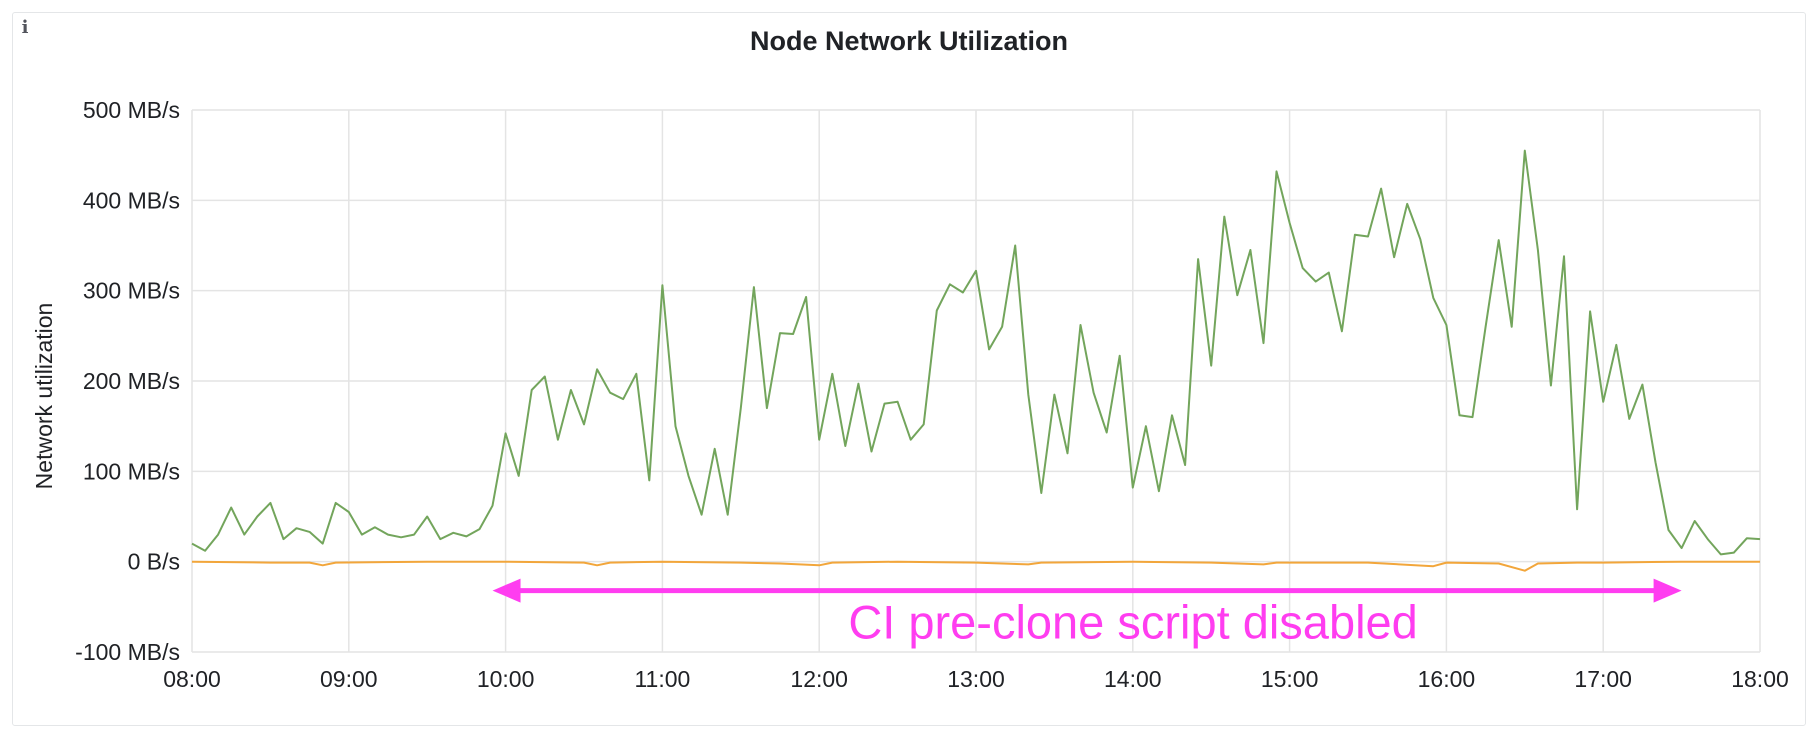 The width and height of the screenshot is (1818, 738). What do you see at coordinates (131, 200) in the screenshot?
I see `y-tick-label: 400 MB/s` at bounding box center [131, 200].